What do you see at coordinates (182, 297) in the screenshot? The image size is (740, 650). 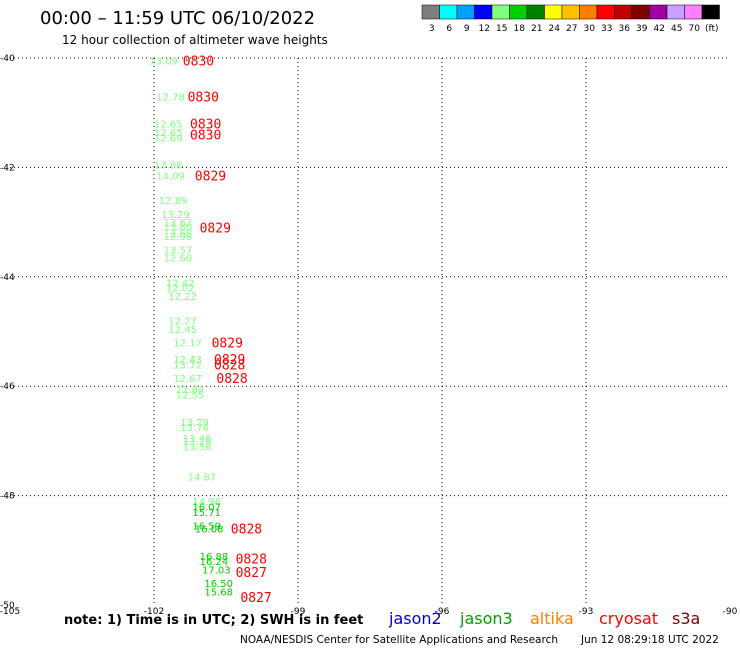 I see `wave-height-point: 12.22` at bounding box center [182, 297].